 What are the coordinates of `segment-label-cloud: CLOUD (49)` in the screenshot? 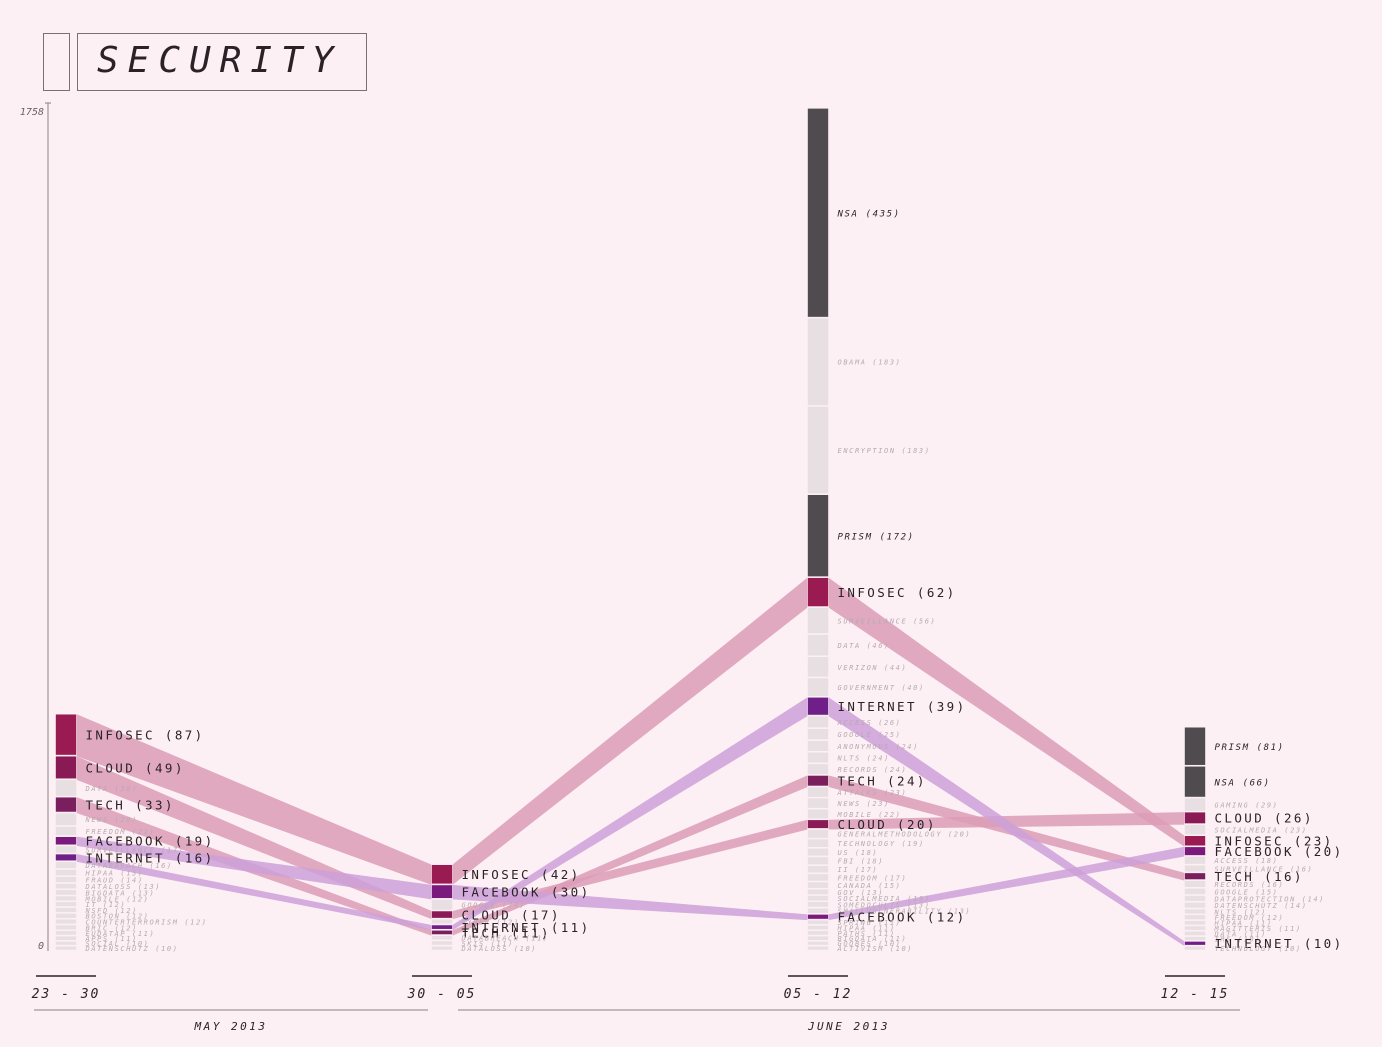 It's located at (135, 767).